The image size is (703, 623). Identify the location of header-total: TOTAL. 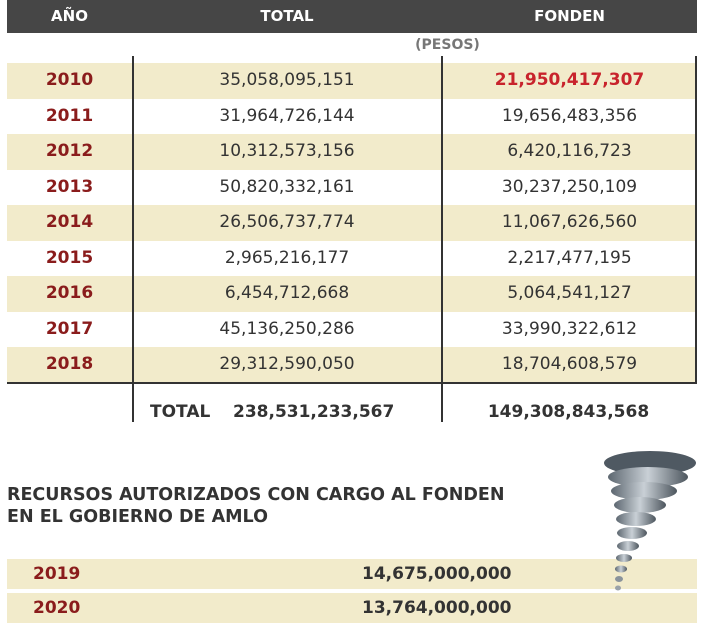
(287, 16).